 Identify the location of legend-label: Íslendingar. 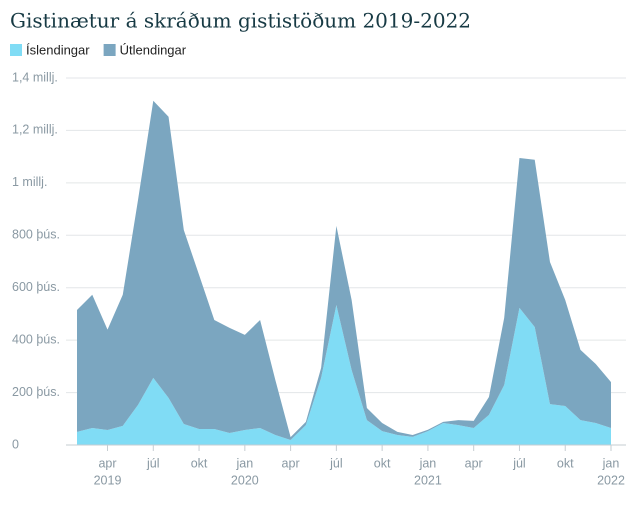
(58, 49).